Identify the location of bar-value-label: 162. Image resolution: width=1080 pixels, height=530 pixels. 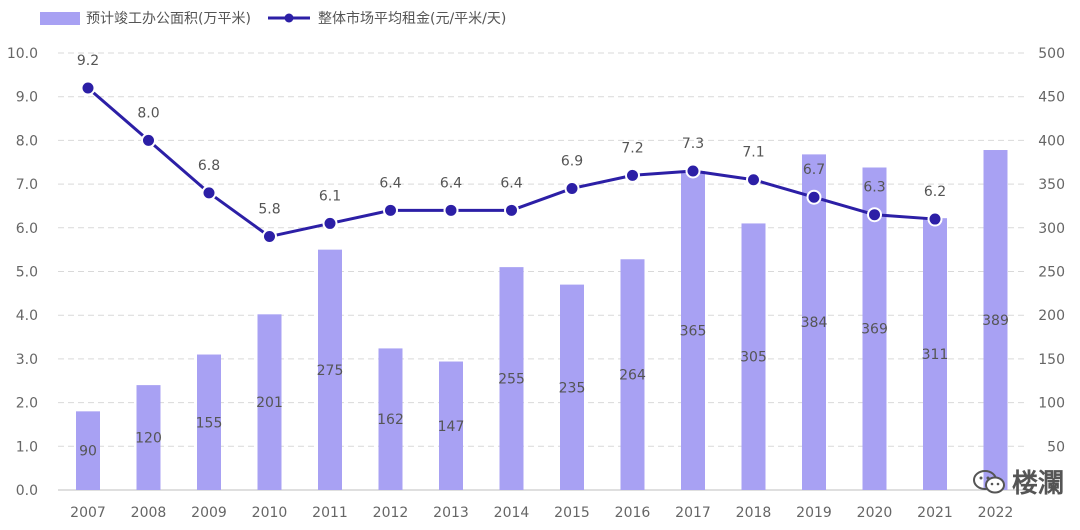
(390, 420).